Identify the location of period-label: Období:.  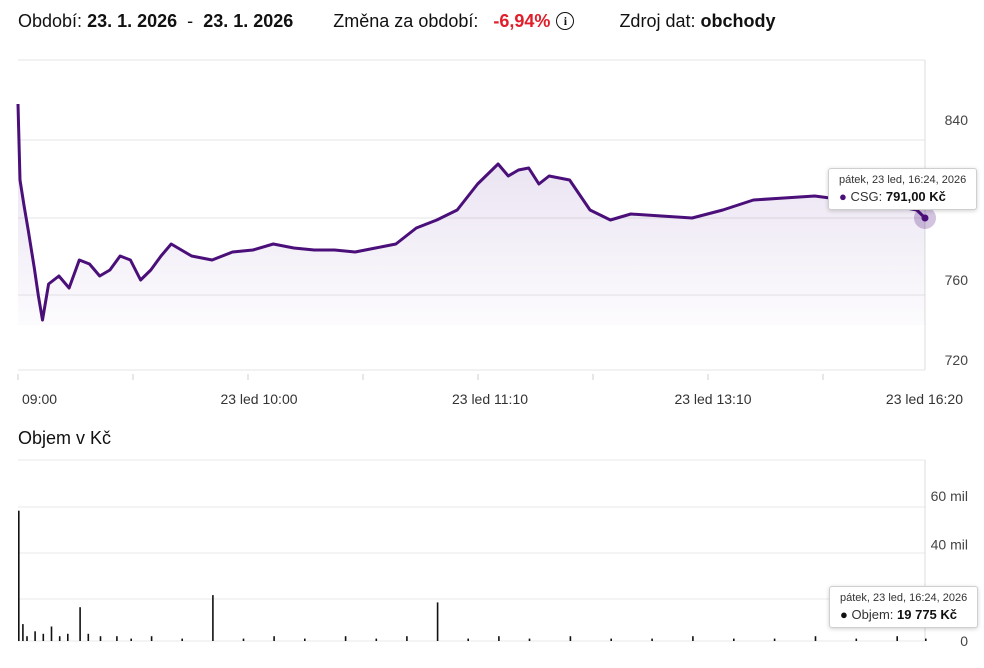
(50, 20).